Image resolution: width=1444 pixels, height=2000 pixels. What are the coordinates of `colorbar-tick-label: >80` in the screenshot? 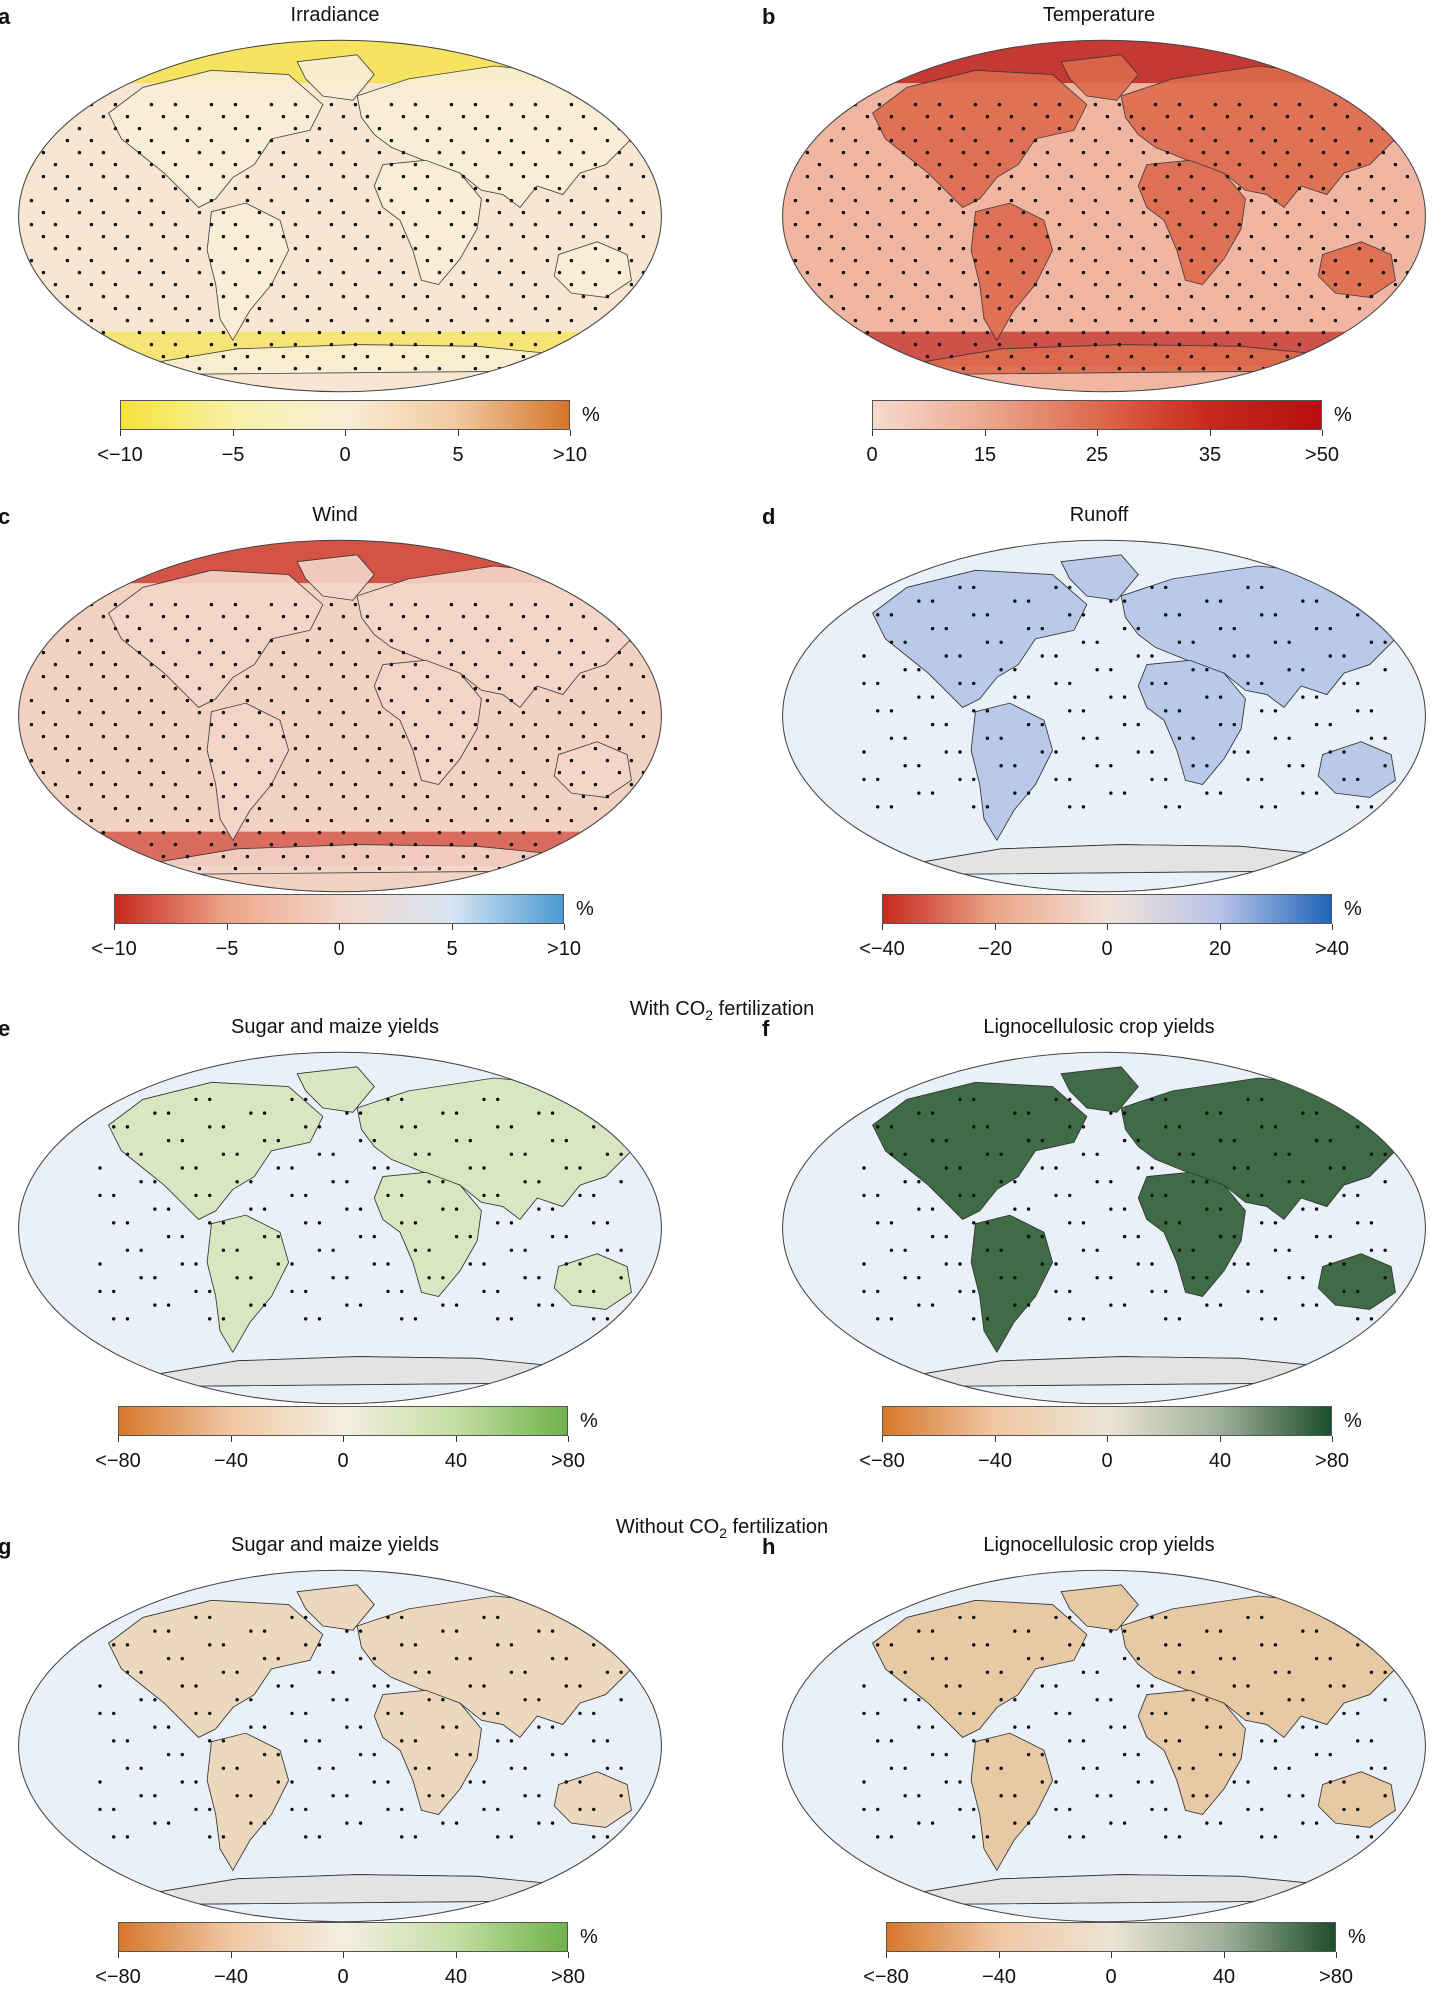 It's located at (1332, 1461).